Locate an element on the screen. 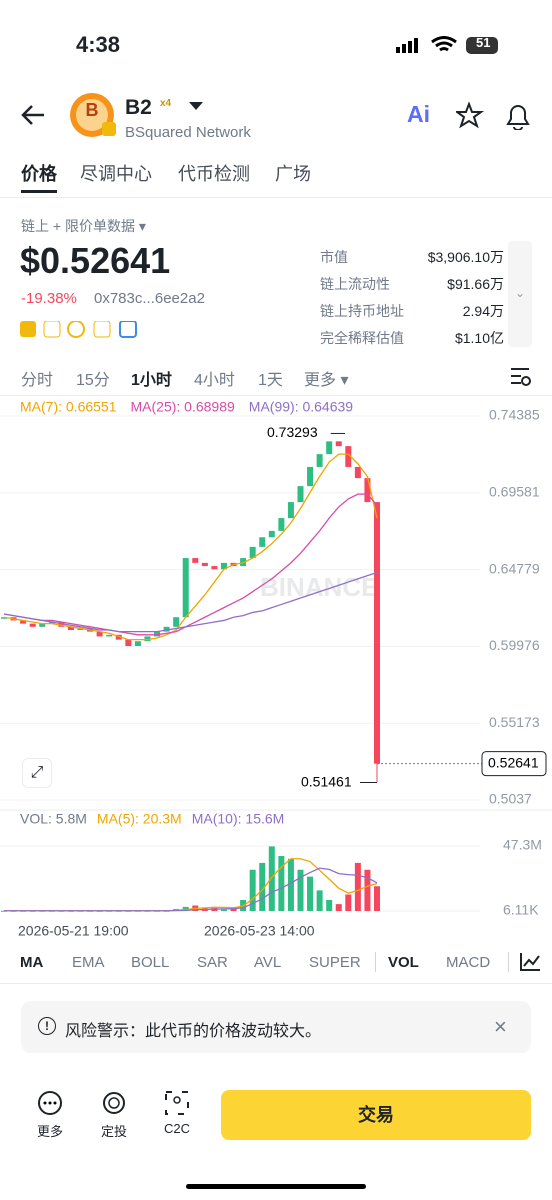  divider is located at coordinates (276, 983).